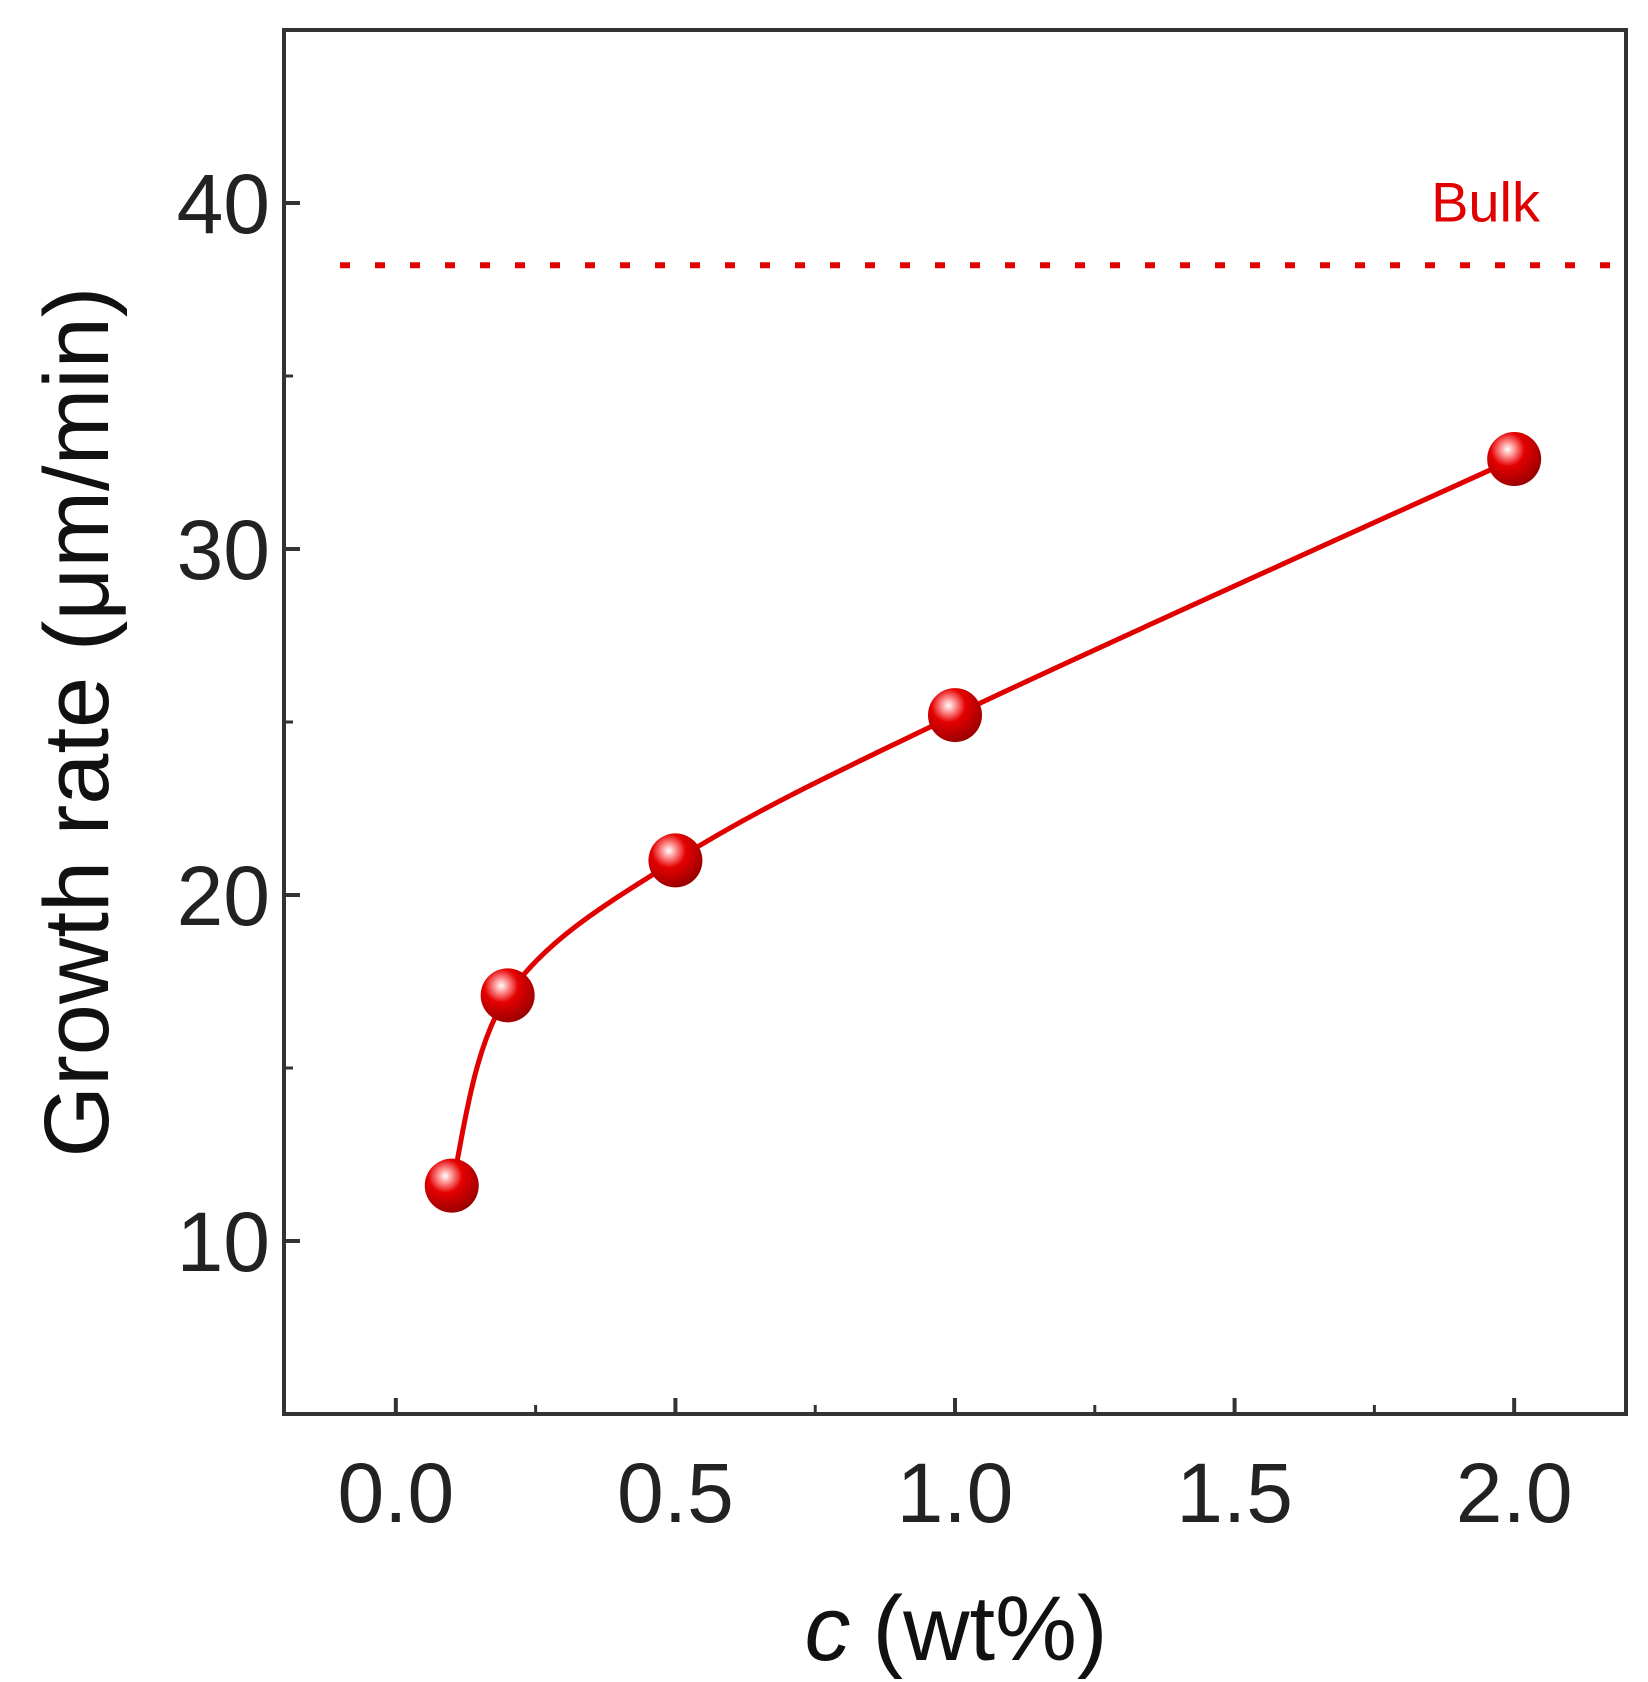 This screenshot has height=1682, width=1648. Describe the element at coordinates (675, 1493) in the screenshot. I see `x-tick-label: 0.5` at that location.